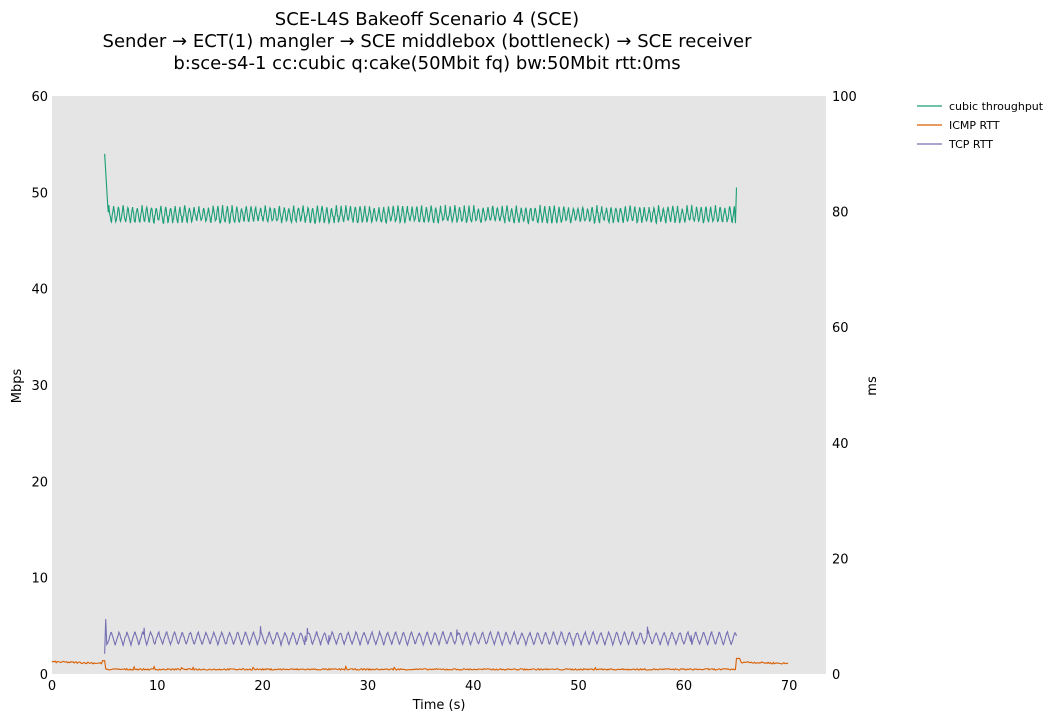  What do you see at coordinates (44, 675) in the screenshot?
I see `left-y-tick-label: 0` at bounding box center [44, 675].